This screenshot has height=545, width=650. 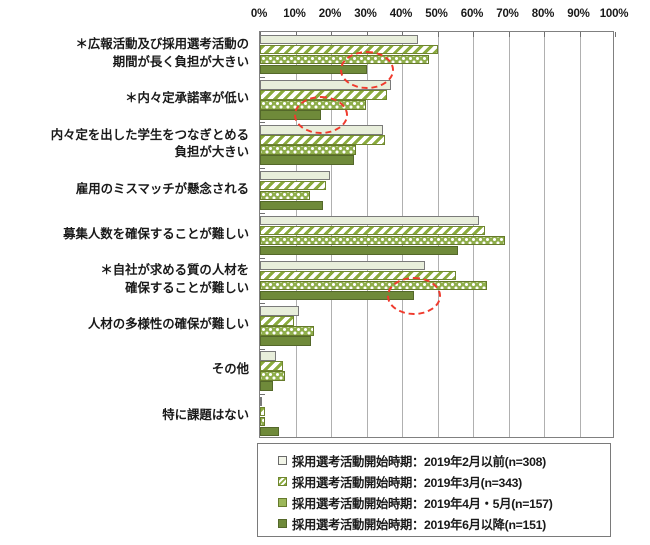 I want to click on x-axis-tick-labels: 0% 10% 20% 30% 40% 50% 60% 70% 80% 90% 100%, so click(x=325, y=18).